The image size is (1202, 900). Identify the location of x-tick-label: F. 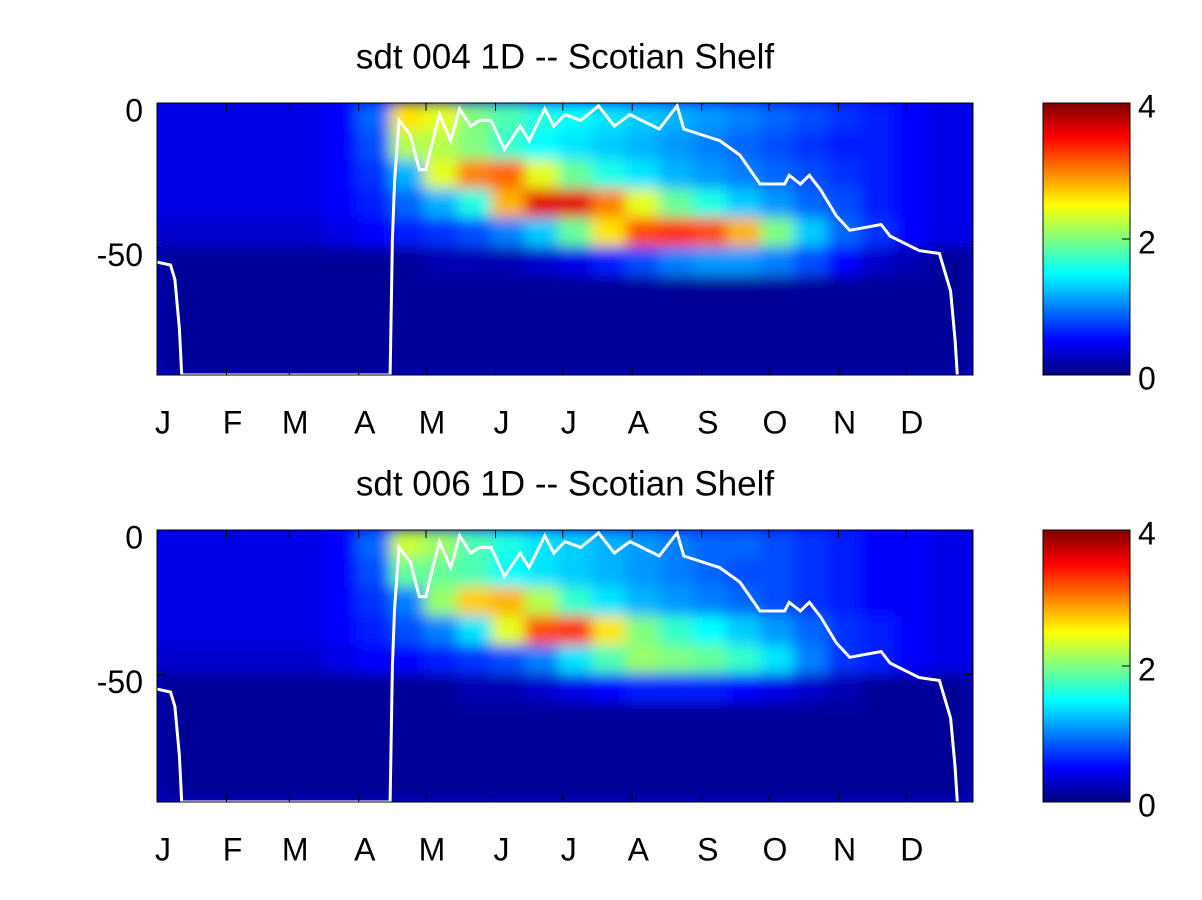
(233, 849).